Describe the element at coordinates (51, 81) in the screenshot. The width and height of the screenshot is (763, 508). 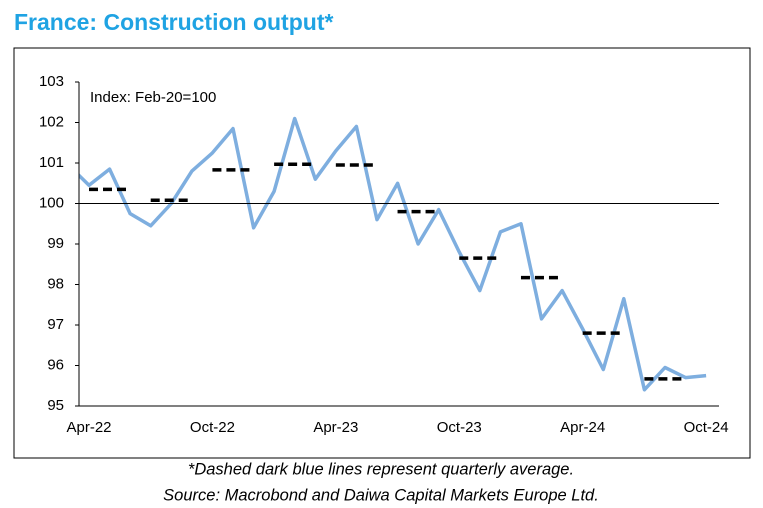
I see `y-tick-label: 103` at that location.